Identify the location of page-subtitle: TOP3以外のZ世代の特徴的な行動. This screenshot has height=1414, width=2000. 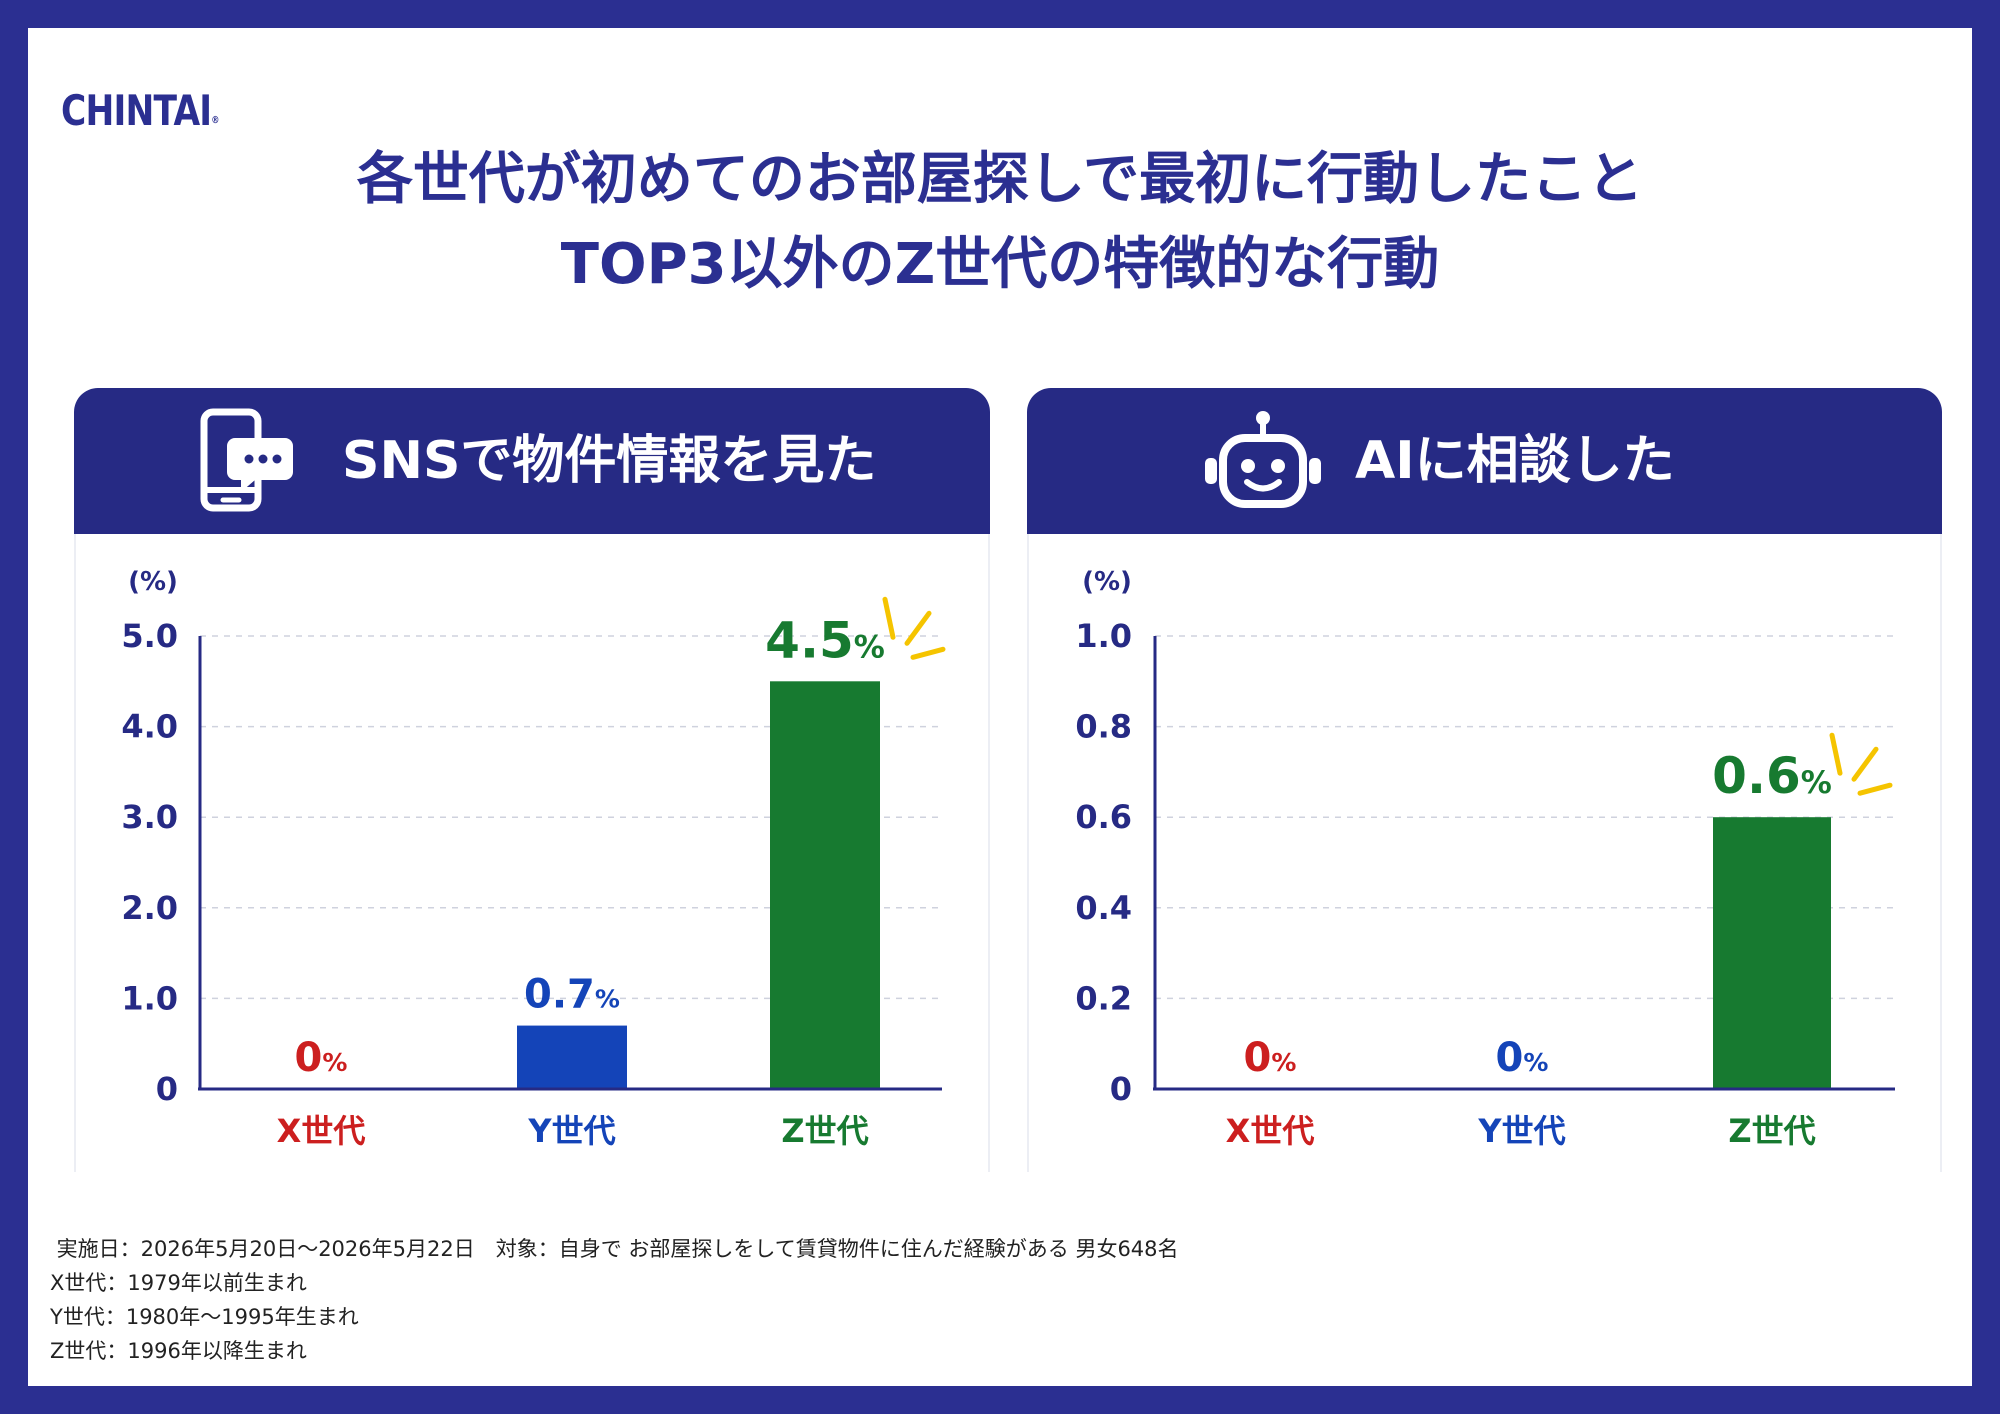
(1000, 264).